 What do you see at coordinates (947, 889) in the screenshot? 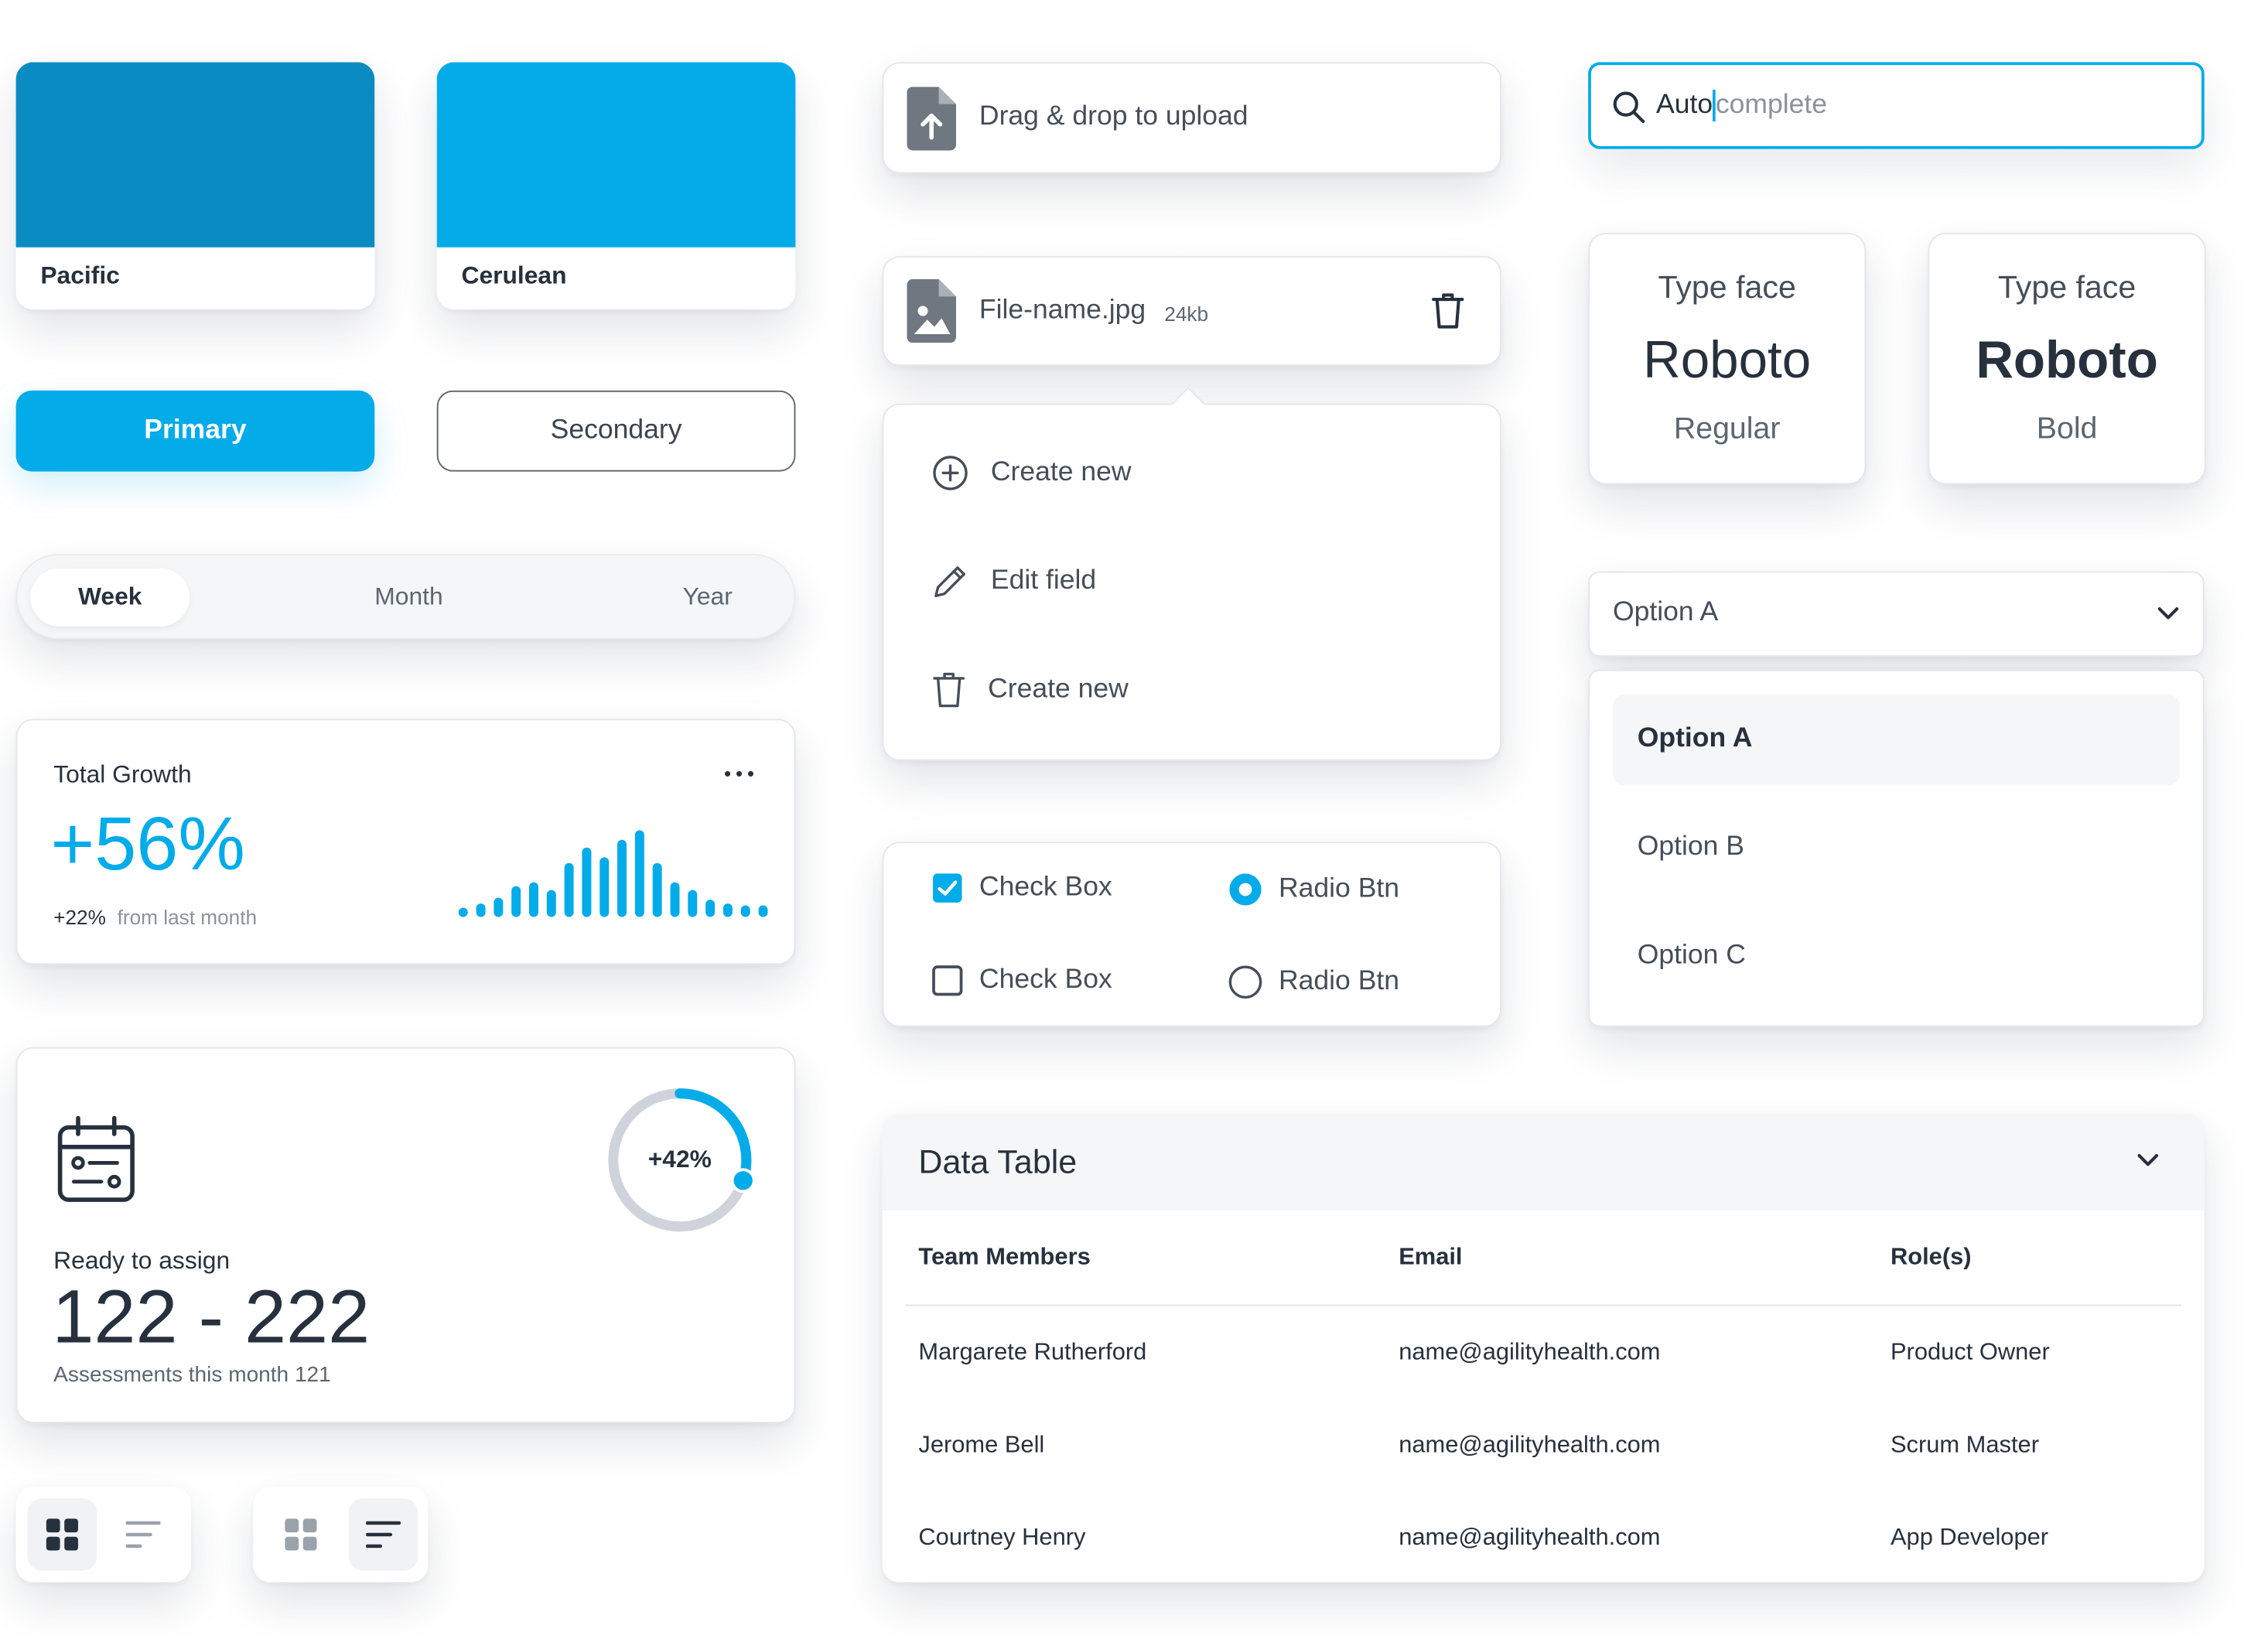
I see `checkbox-checked-icon` at bounding box center [947, 889].